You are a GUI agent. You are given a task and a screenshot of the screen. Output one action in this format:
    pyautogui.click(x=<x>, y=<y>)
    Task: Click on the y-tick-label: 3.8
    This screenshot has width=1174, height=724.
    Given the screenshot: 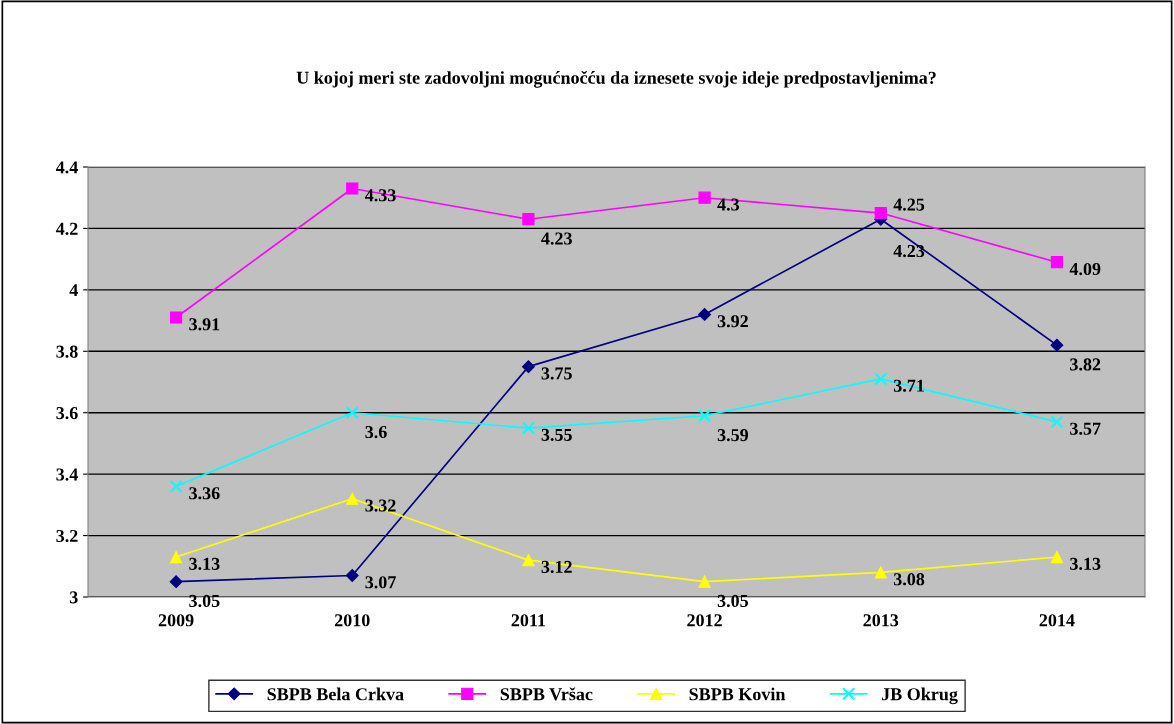 What is the action you would take?
    pyautogui.click(x=67, y=351)
    